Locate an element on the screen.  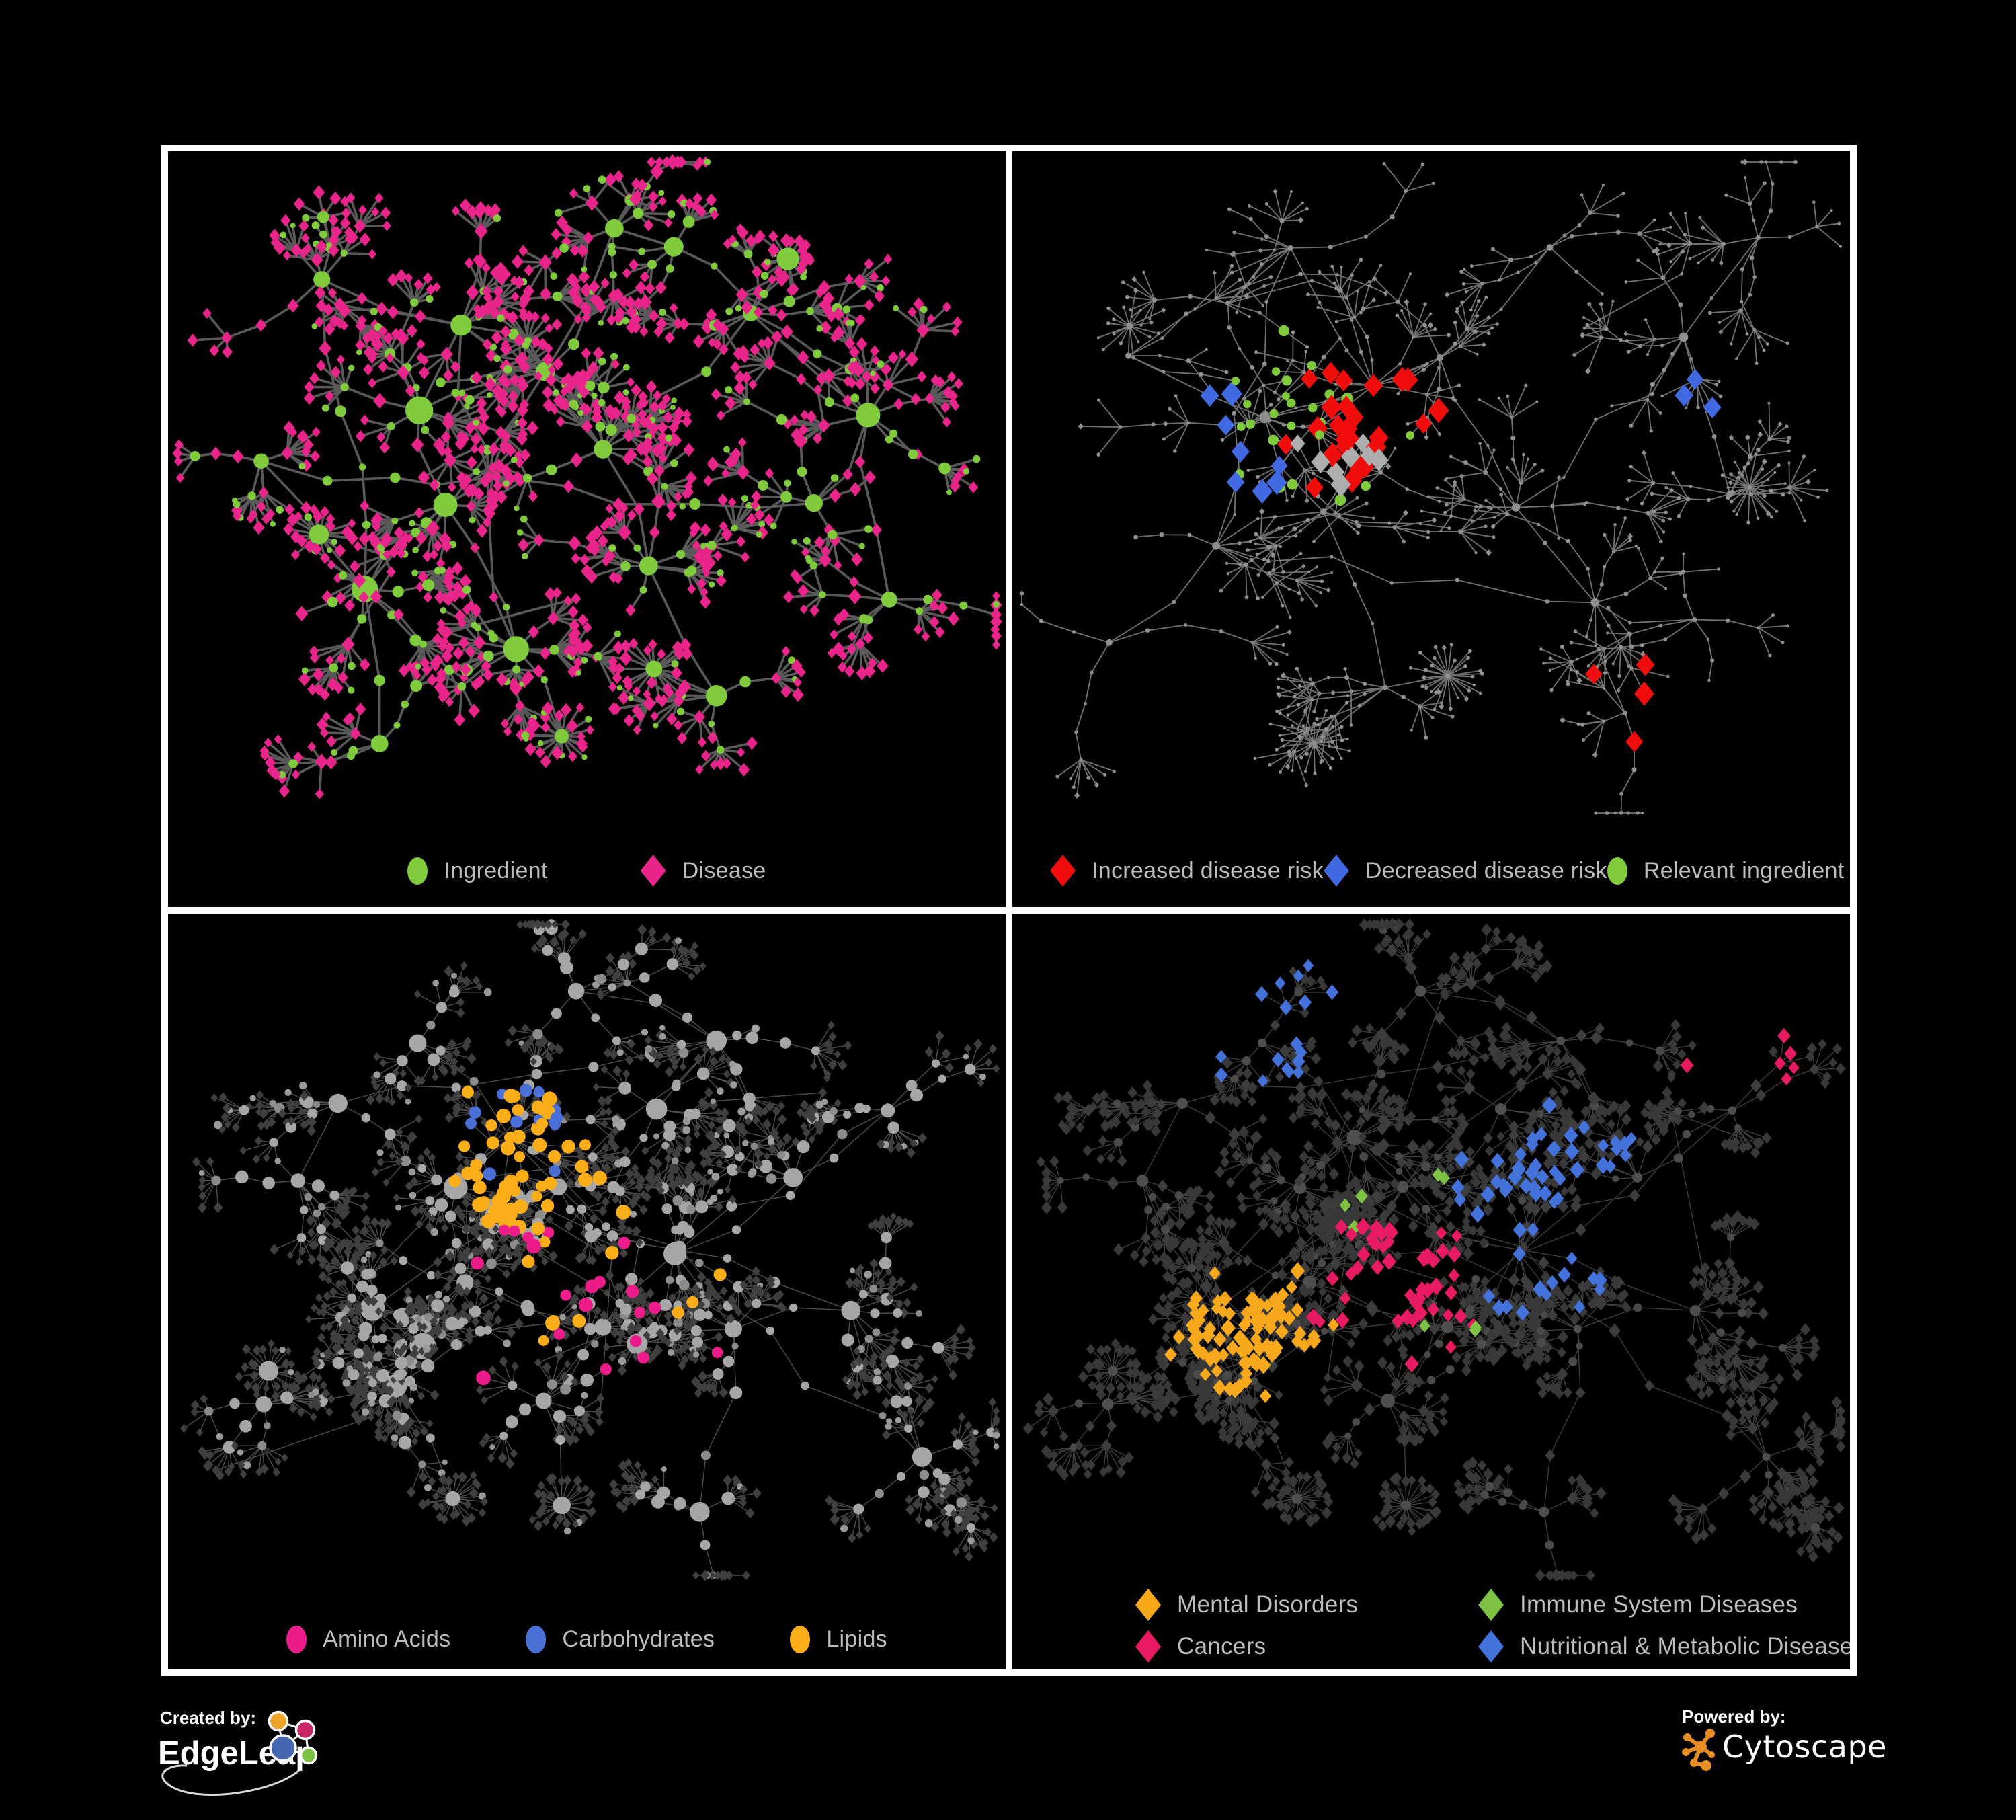
legend-label: Decreased disease risk is located at coordinates (1486, 870).